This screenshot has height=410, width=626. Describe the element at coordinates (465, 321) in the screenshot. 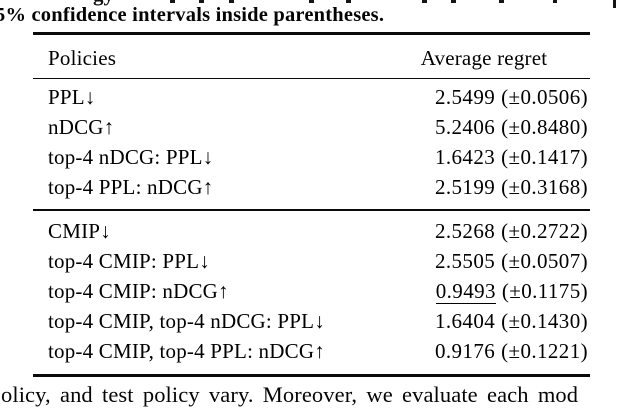

I see `regret-mean: 1.6404` at that location.